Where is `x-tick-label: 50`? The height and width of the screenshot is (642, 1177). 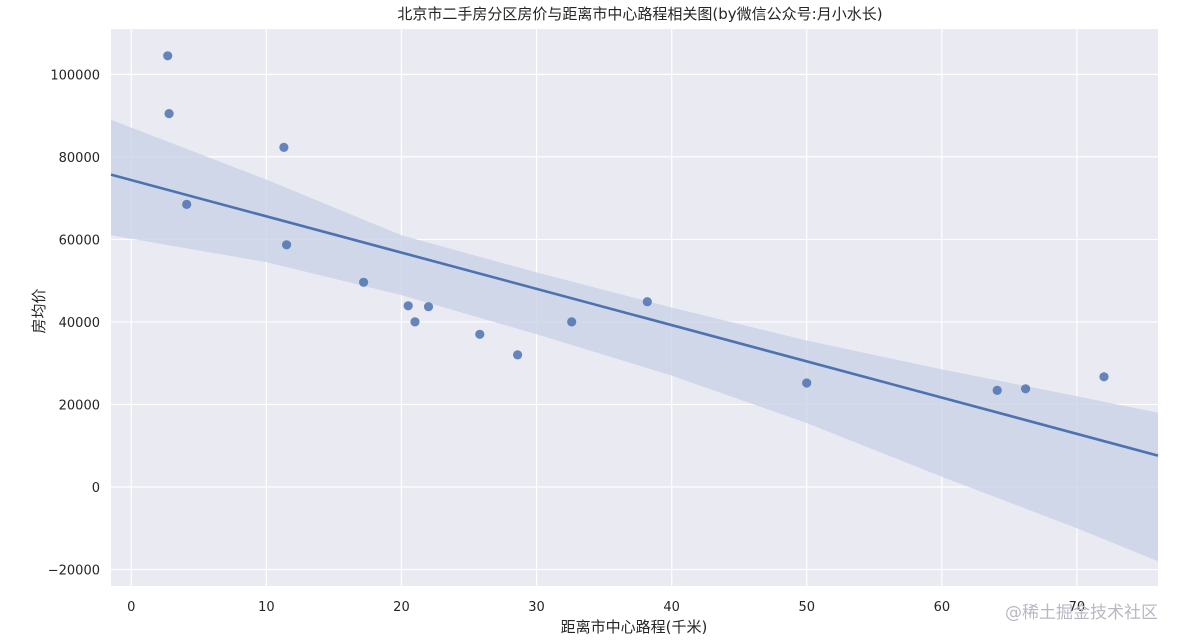
x-tick-label: 50 is located at coordinates (806, 607).